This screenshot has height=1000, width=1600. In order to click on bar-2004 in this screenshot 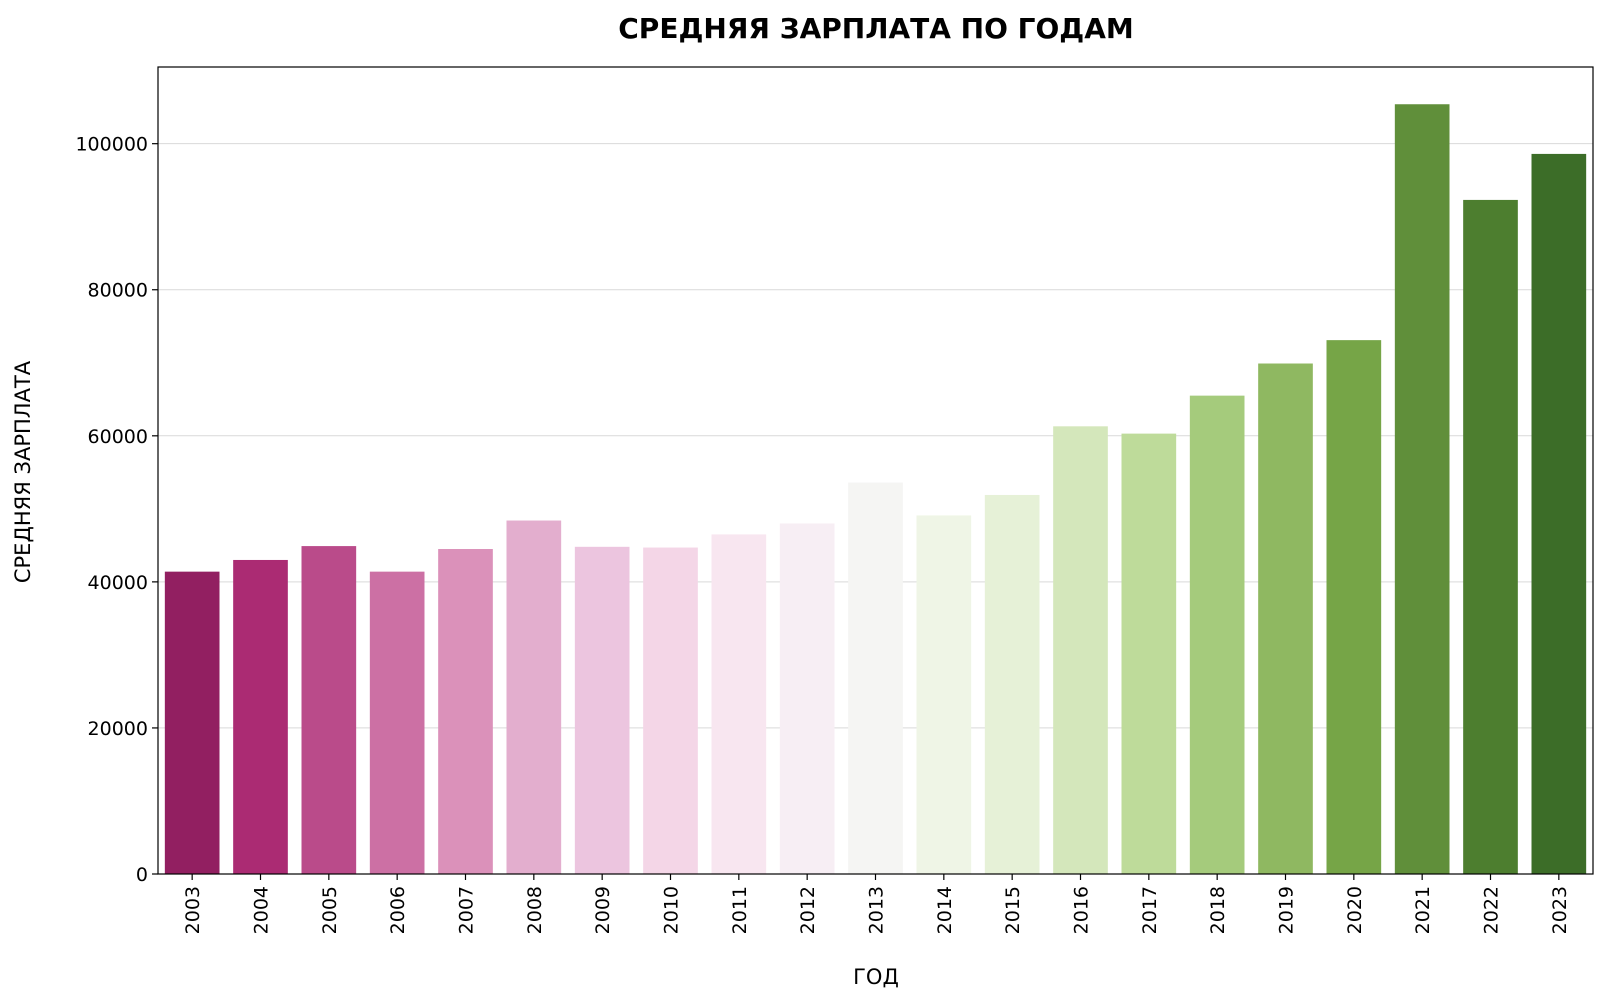, I will do `click(260, 716)`.